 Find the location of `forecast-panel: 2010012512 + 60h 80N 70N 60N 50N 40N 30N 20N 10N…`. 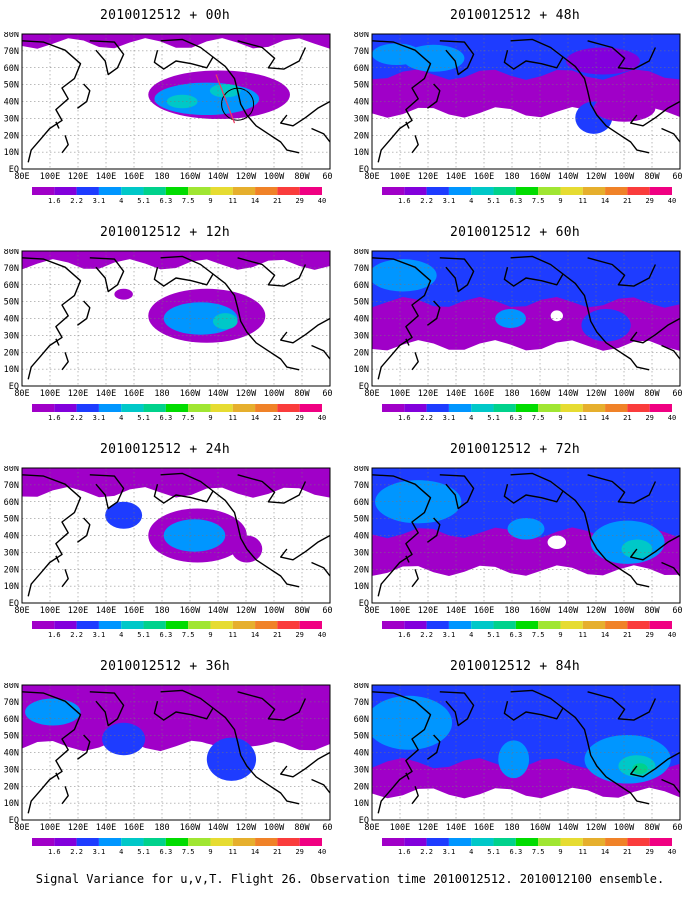

forecast-panel: 2010012512 + 60h 80N 70N 60N 50N 40N 30N 20N 10N… is located at coordinates (516, 335).